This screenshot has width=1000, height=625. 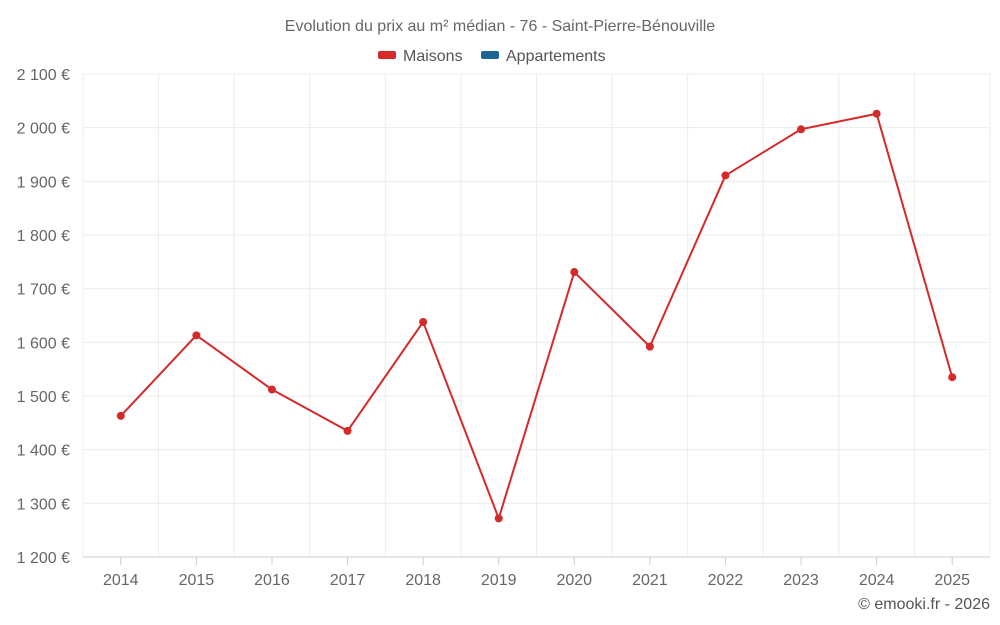 What do you see at coordinates (196, 335) in the screenshot?
I see `data-point-maisons-2015` at bounding box center [196, 335].